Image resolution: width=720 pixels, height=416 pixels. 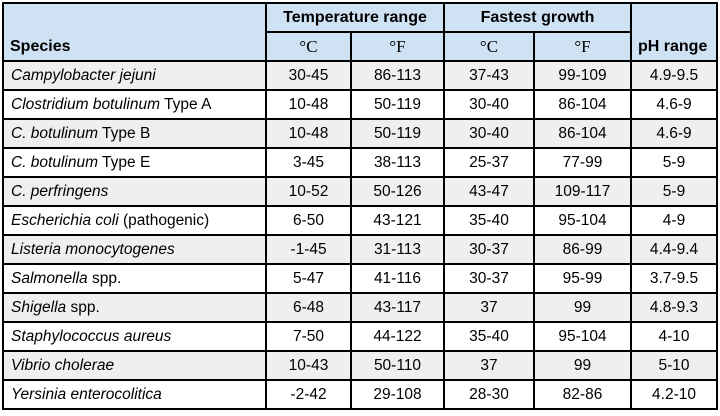 I want to click on temp-range-fahrenheit-cell: 50-126, so click(x=397, y=191).